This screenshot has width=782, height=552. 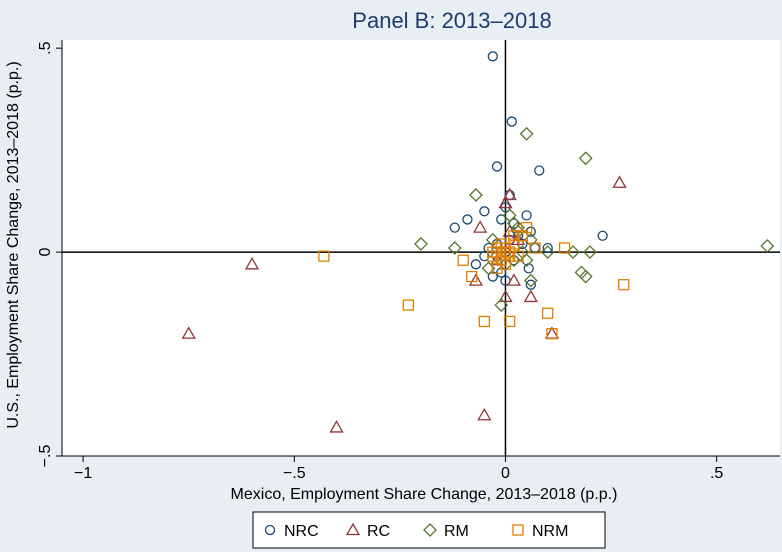 I want to click on legend-marker-nrc, so click(x=270, y=530).